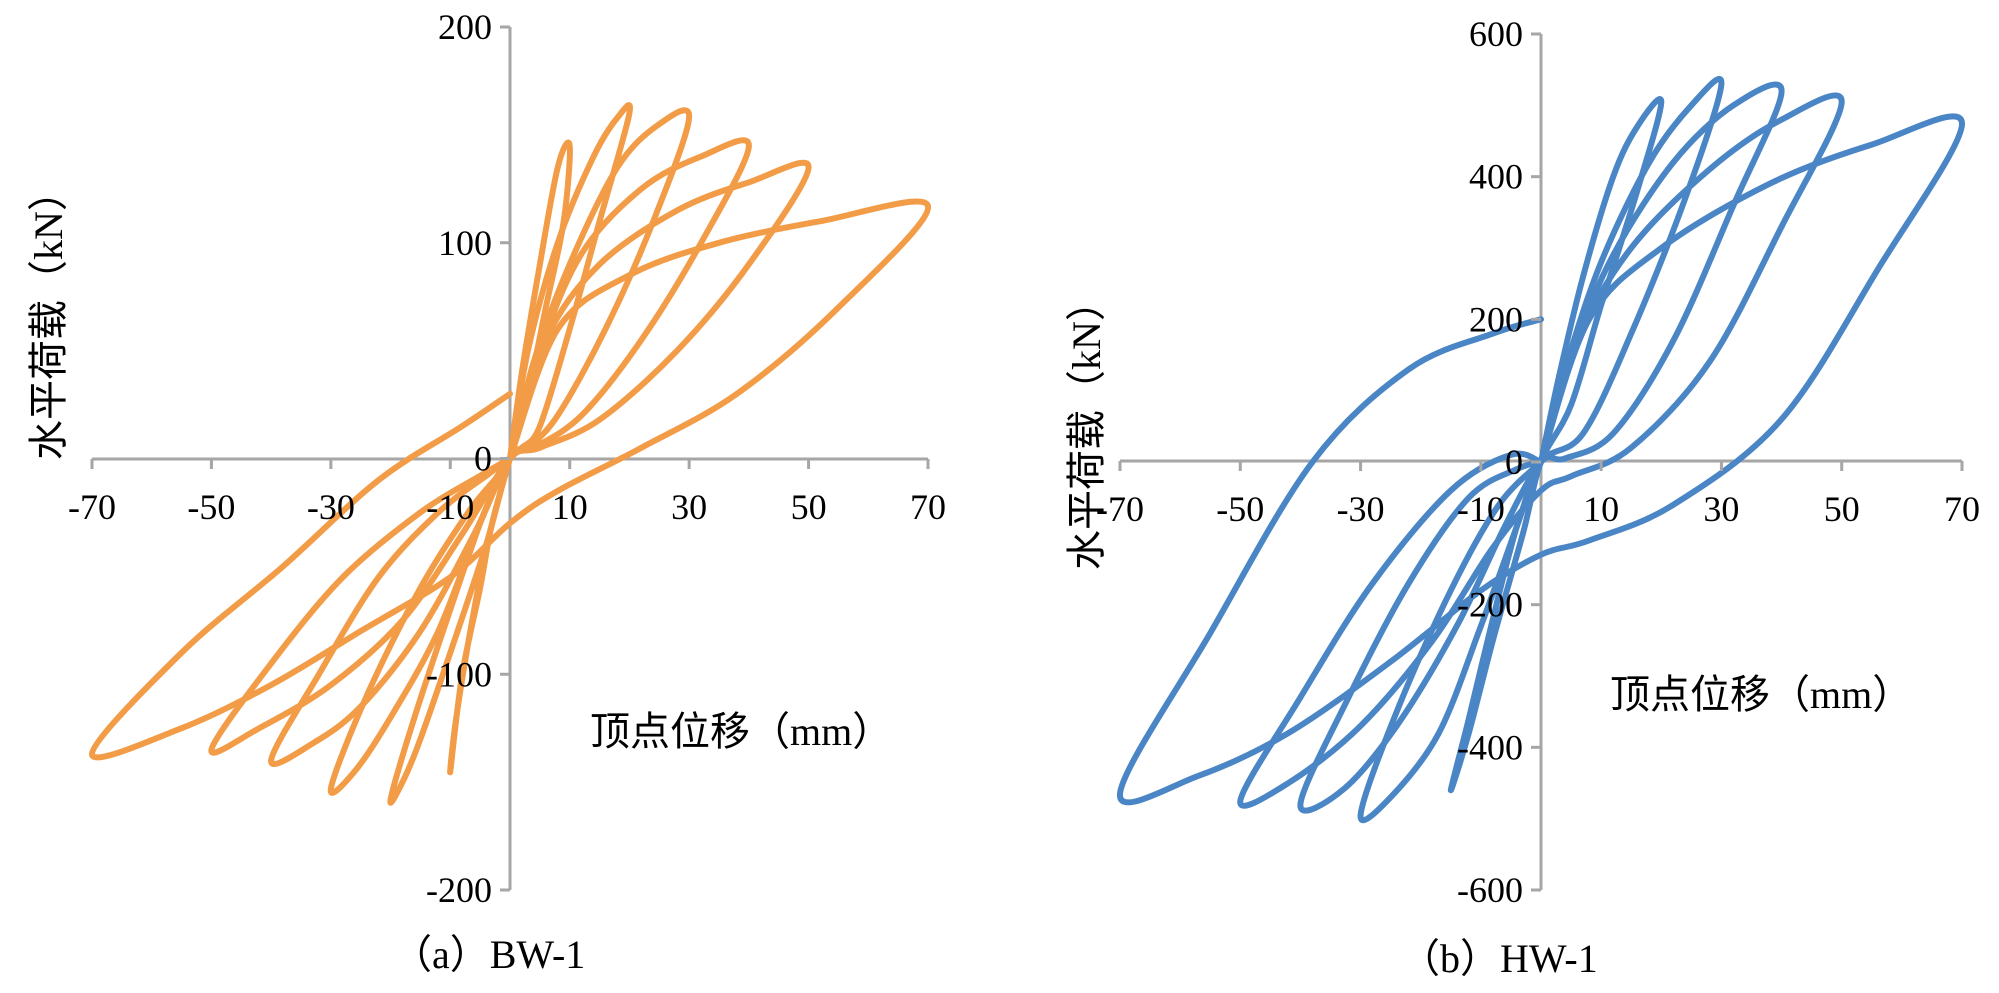 Image resolution: width=1999 pixels, height=993 pixels. I want to click on y-tick-label-b: 400, so click(1496, 177).